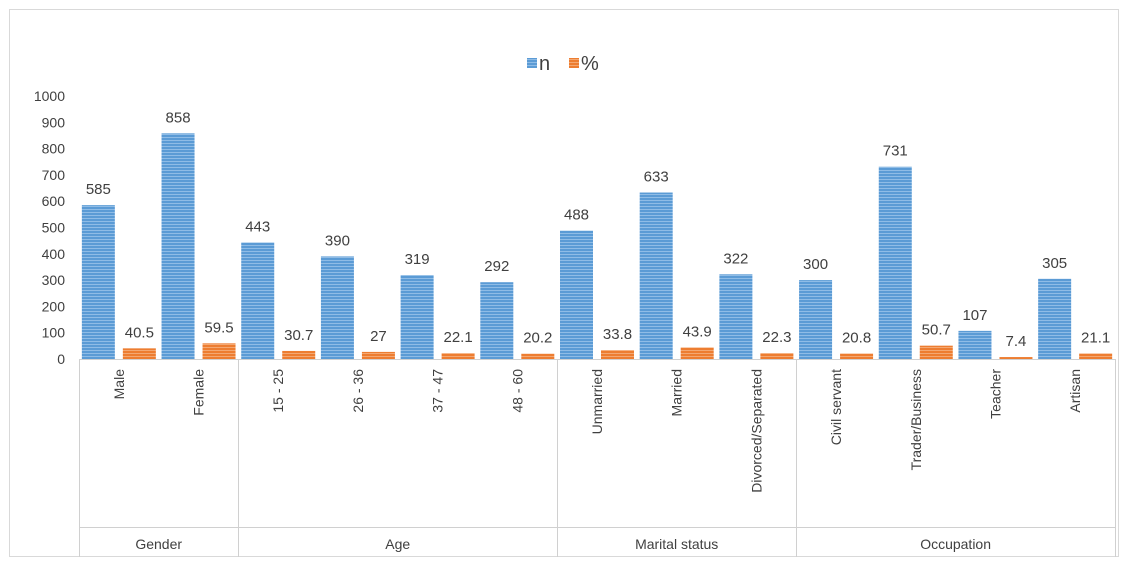 The height and width of the screenshot is (566, 1128). What do you see at coordinates (54, 254) in the screenshot?
I see `y-tick-label-400: 400` at bounding box center [54, 254].